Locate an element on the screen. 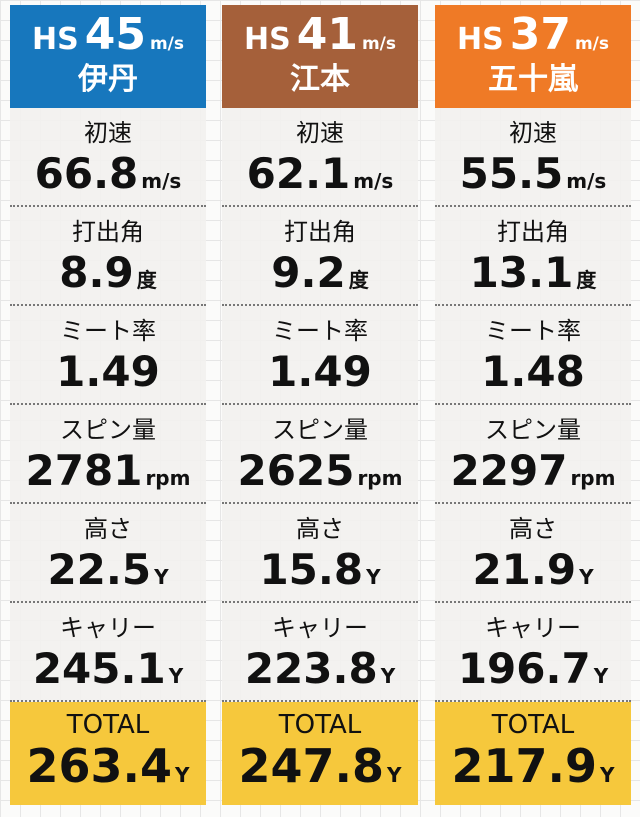 This screenshot has height=817, width=640. stat-value: 21.9 is located at coordinates (524, 569).